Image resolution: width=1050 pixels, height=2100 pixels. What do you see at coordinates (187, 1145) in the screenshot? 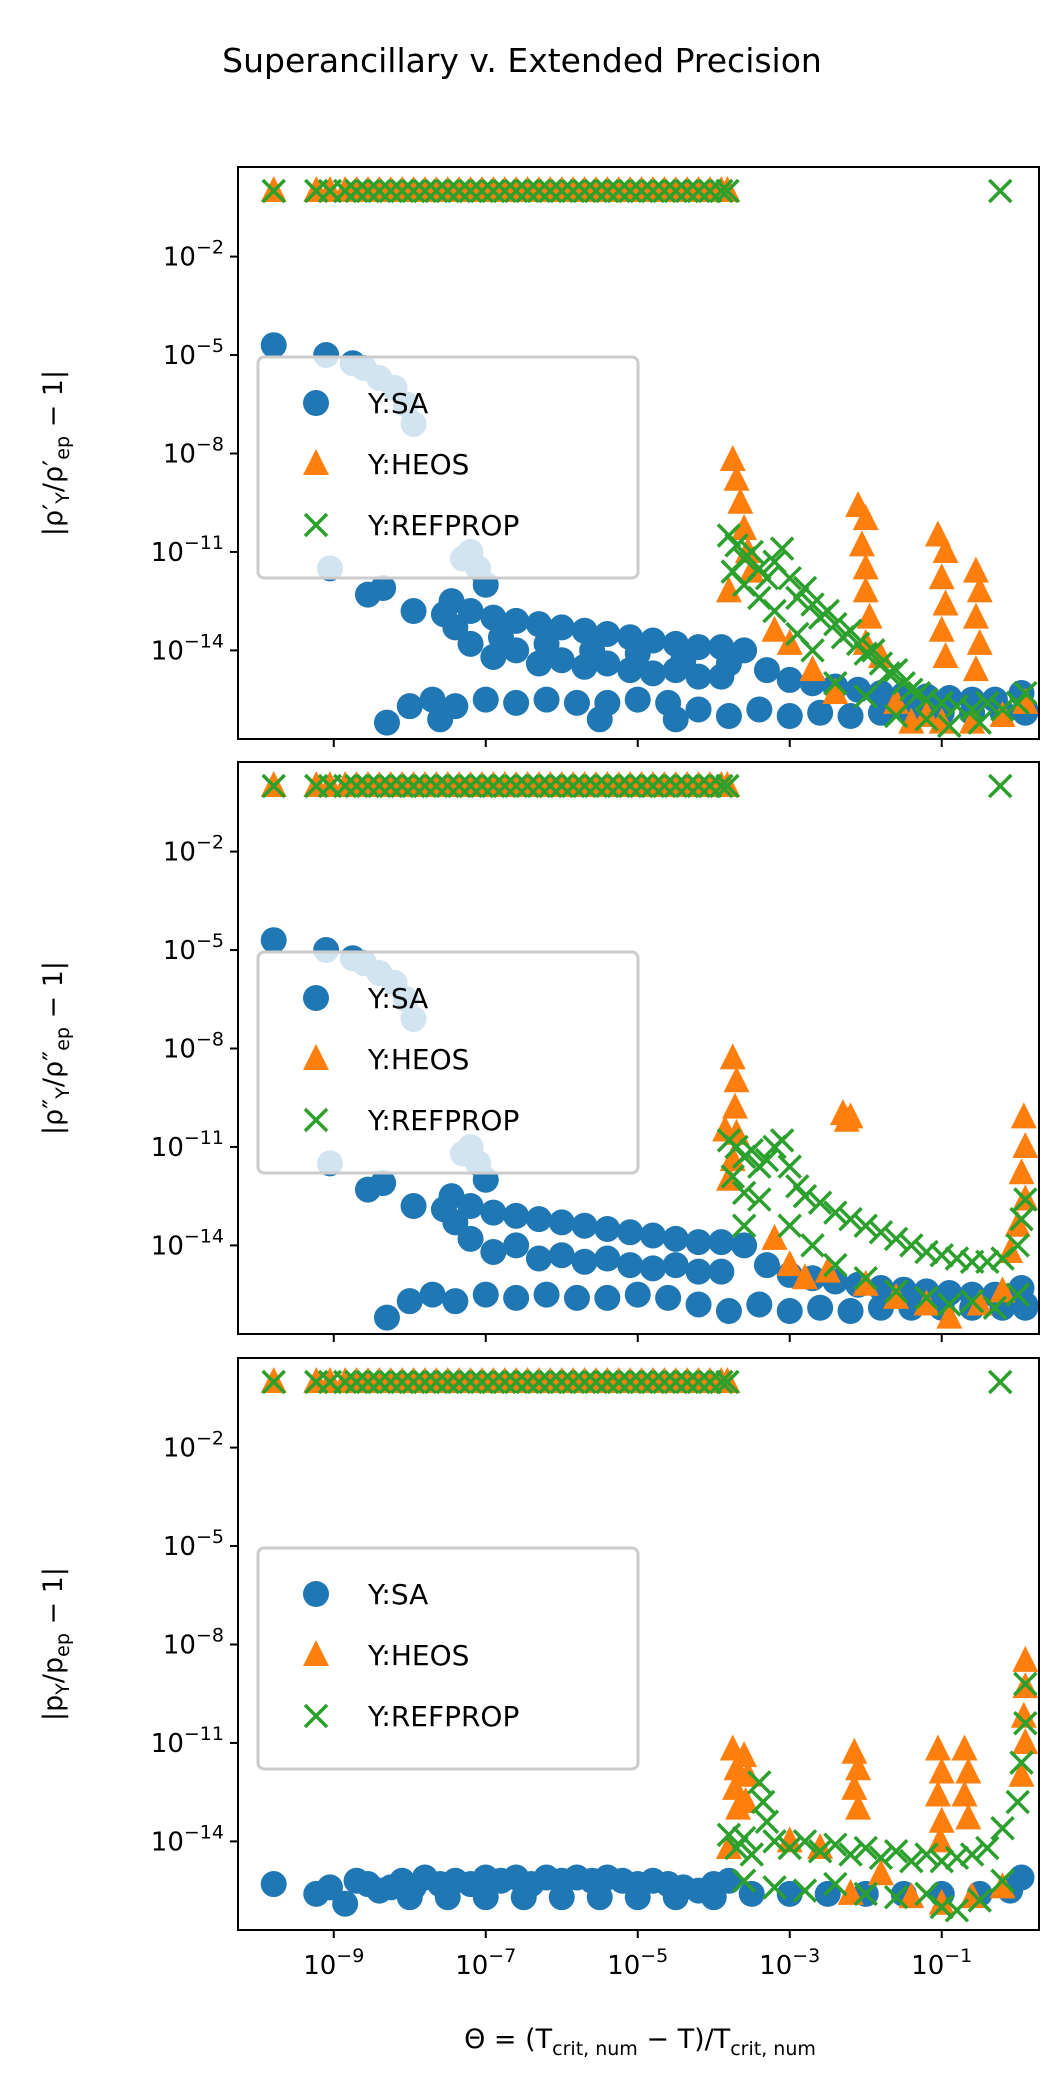
I see `y-tick-label: 10−11` at bounding box center [187, 1145].